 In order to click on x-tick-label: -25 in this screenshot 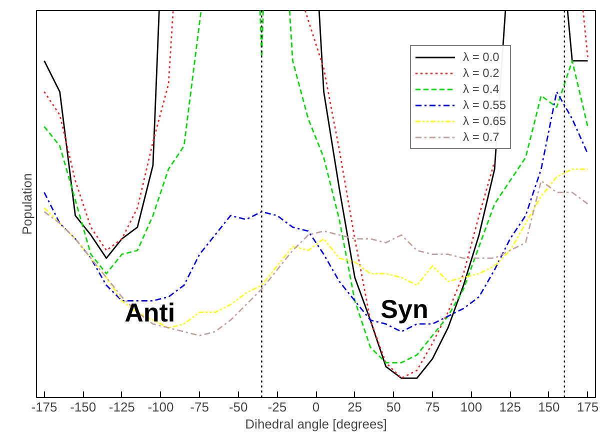, I will do `click(277, 407)`.